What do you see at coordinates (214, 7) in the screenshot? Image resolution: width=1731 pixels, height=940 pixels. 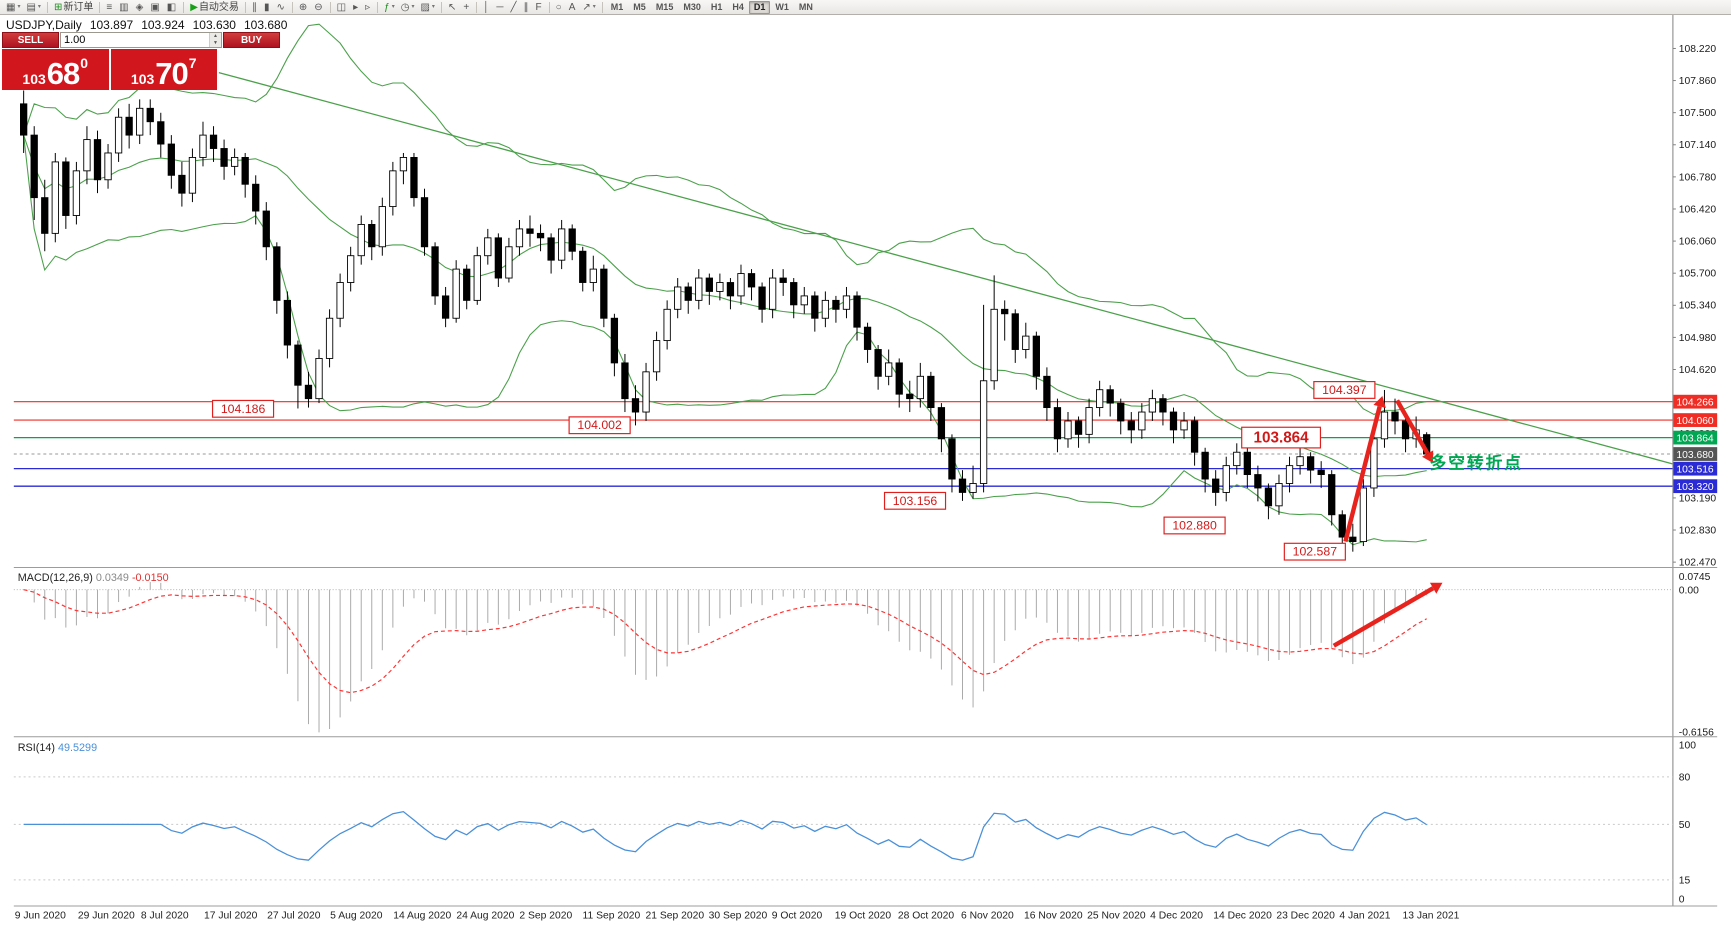 I see `auto-trading-button: ▶ 自动交易` at bounding box center [214, 7].